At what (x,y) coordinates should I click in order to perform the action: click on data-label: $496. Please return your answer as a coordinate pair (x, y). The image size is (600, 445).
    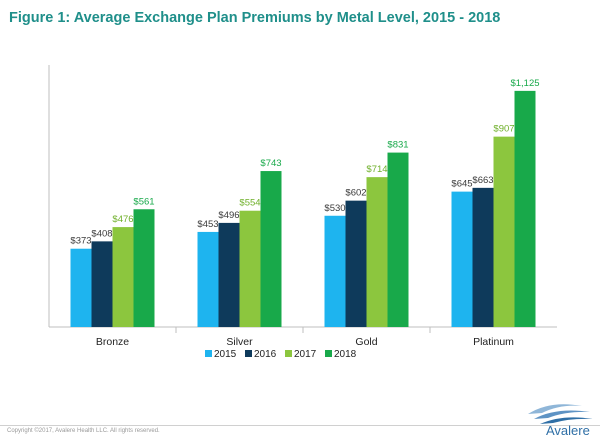
    Looking at the image, I should click on (228, 215).